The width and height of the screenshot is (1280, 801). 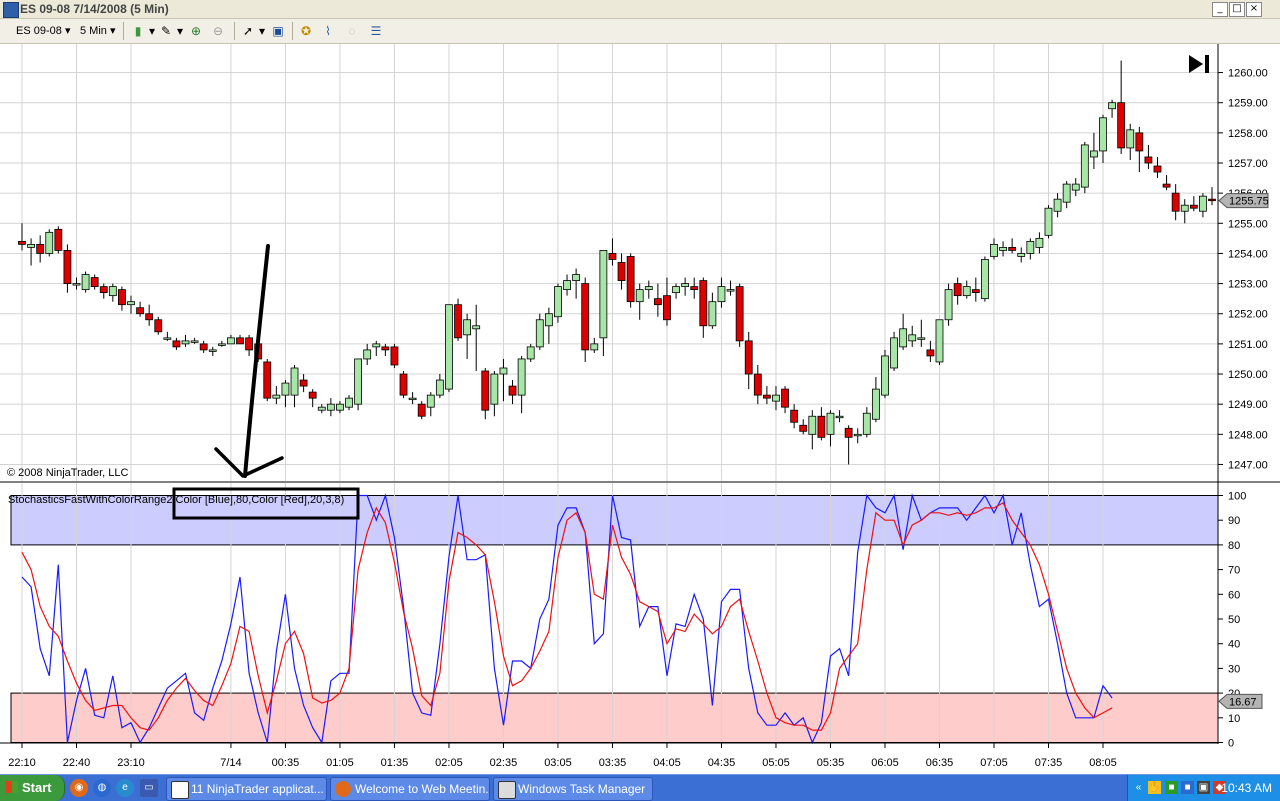 I want to click on tray-expand-icon: «, so click(x=1138, y=787).